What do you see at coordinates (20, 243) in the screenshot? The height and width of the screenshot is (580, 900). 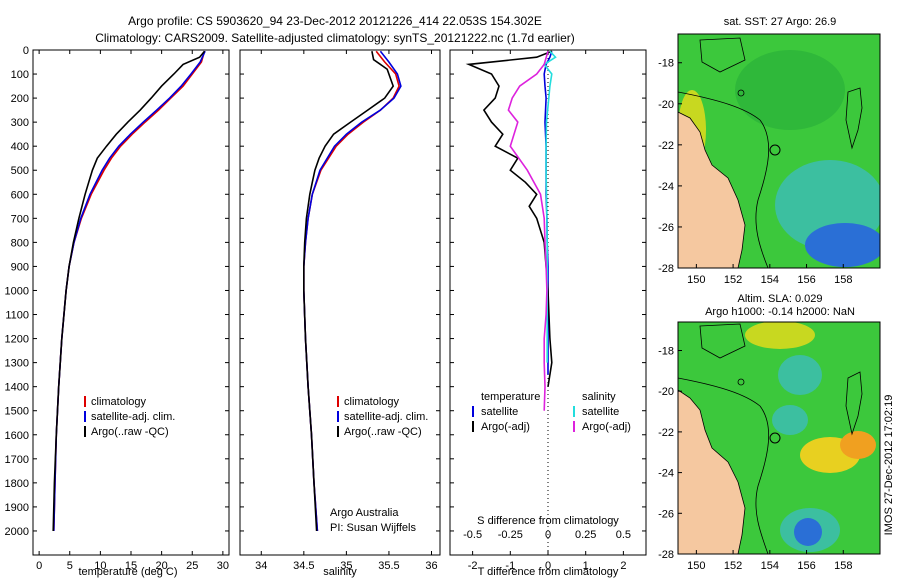 I see `y-tick-label: 800` at bounding box center [20, 243].